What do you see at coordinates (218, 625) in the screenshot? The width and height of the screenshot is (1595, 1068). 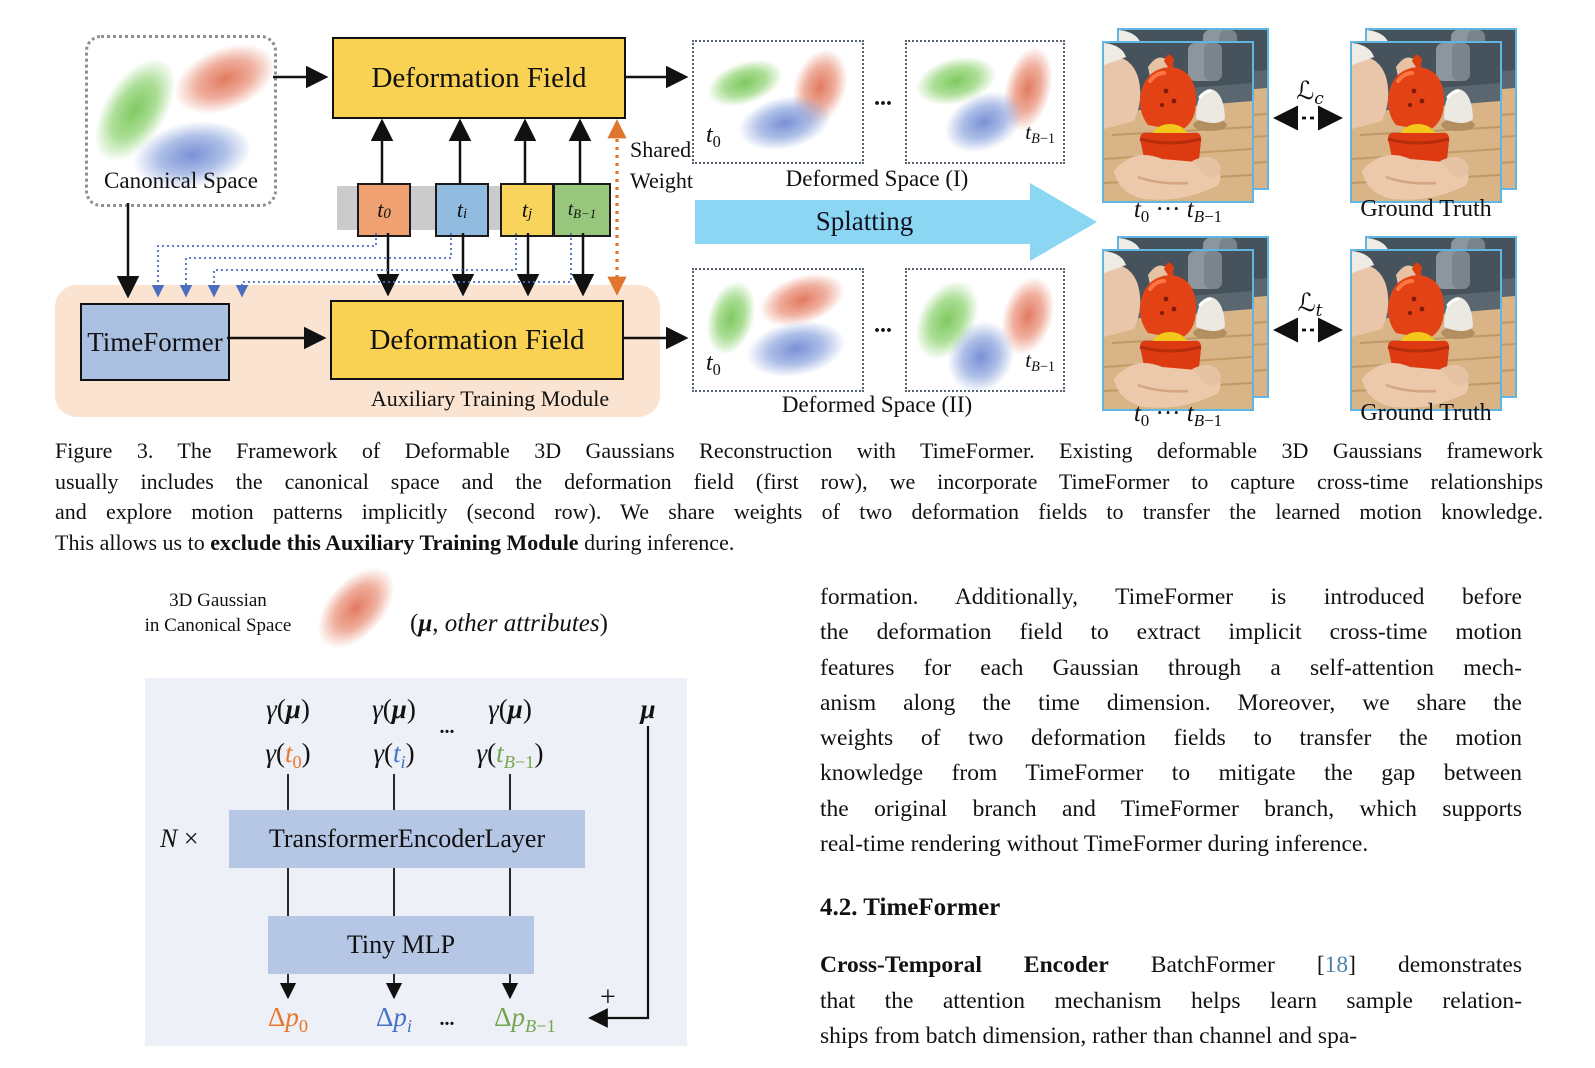 I see `gaussian-label-line2: in Canonical Space` at bounding box center [218, 625].